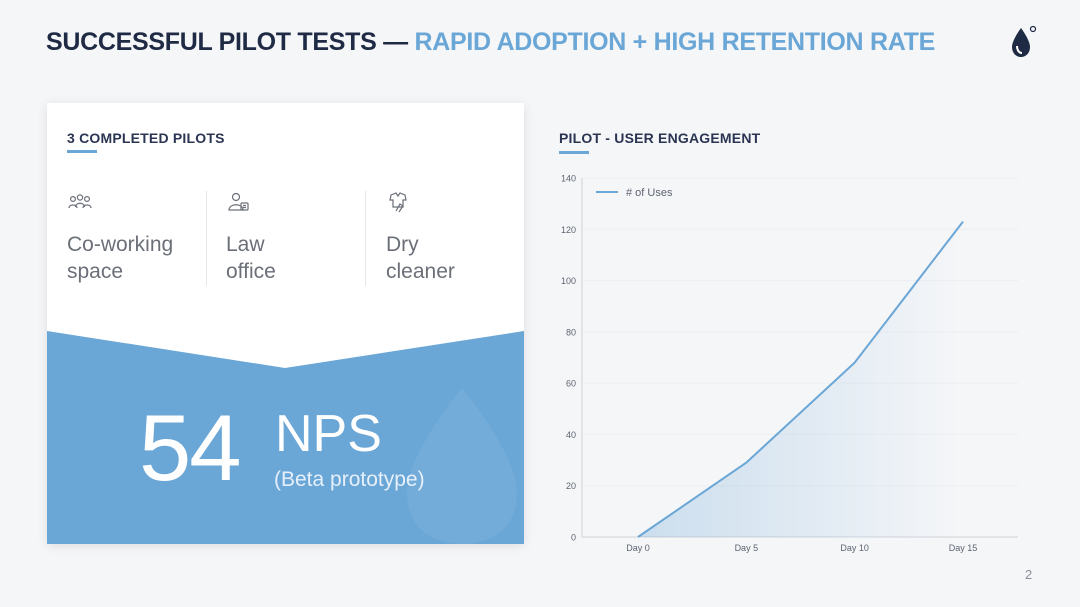 The width and height of the screenshot is (1080, 607). Describe the element at coordinates (571, 384) in the screenshot. I see `y-tick-label: 60` at that location.